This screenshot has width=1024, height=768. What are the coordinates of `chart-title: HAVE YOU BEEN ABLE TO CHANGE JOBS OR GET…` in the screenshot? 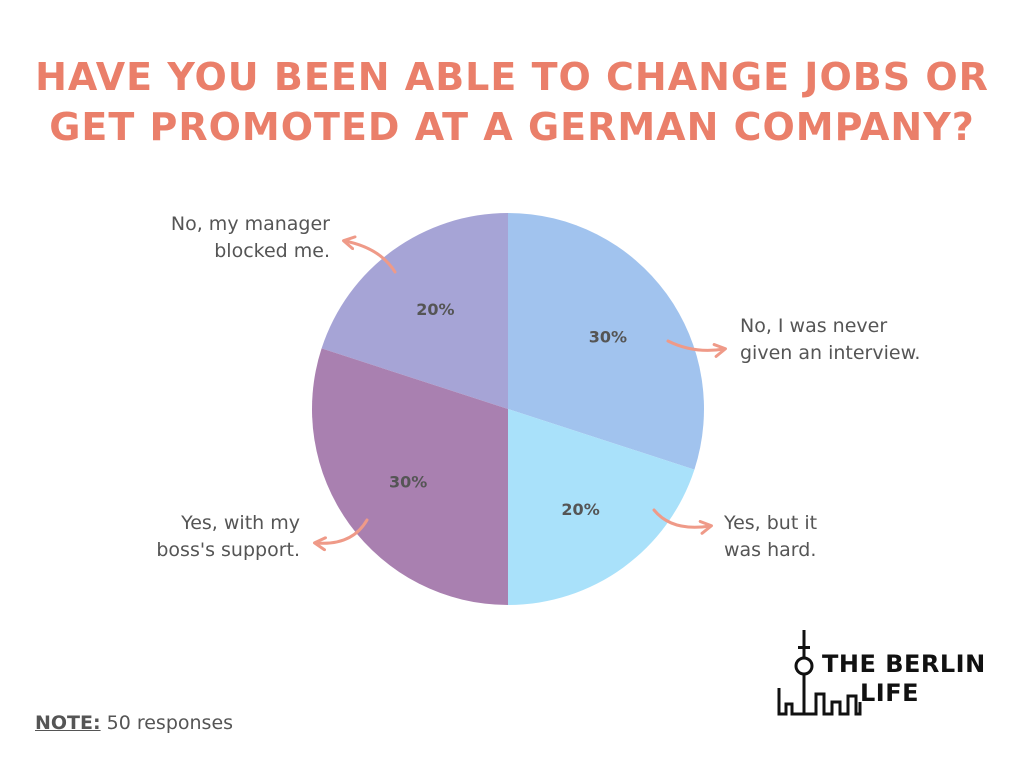 It's located at (512, 102).